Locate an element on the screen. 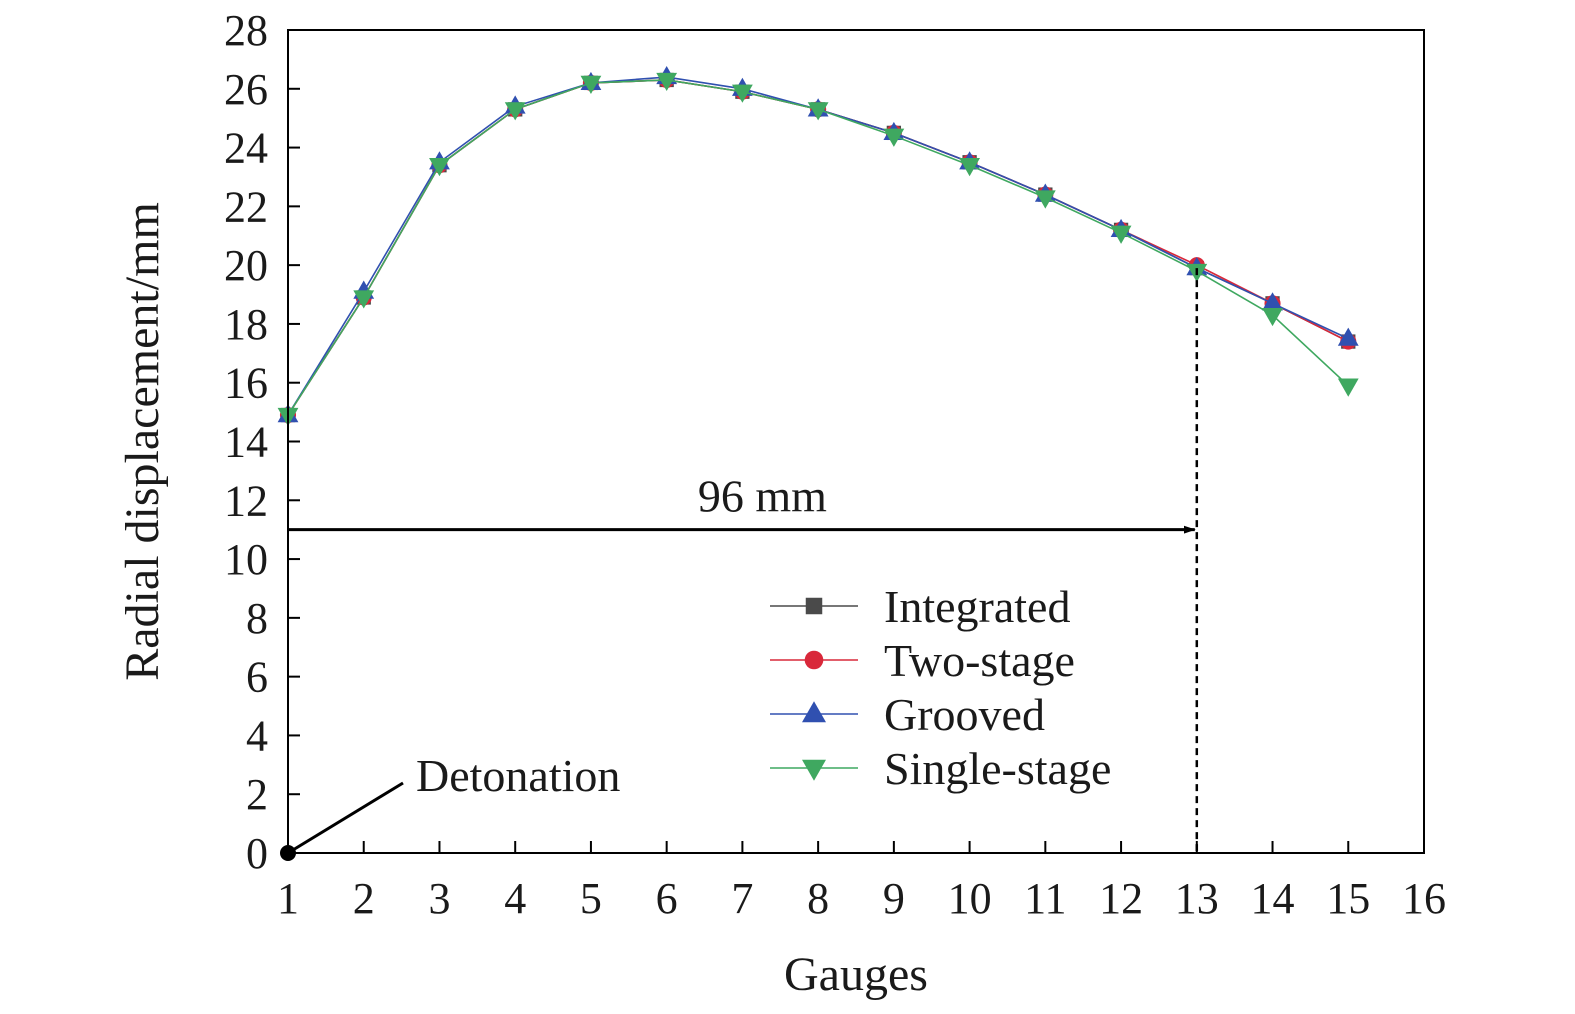 The image size is (1575, 1014). y-tick-label: 4 is located at coordinates (257, 735).